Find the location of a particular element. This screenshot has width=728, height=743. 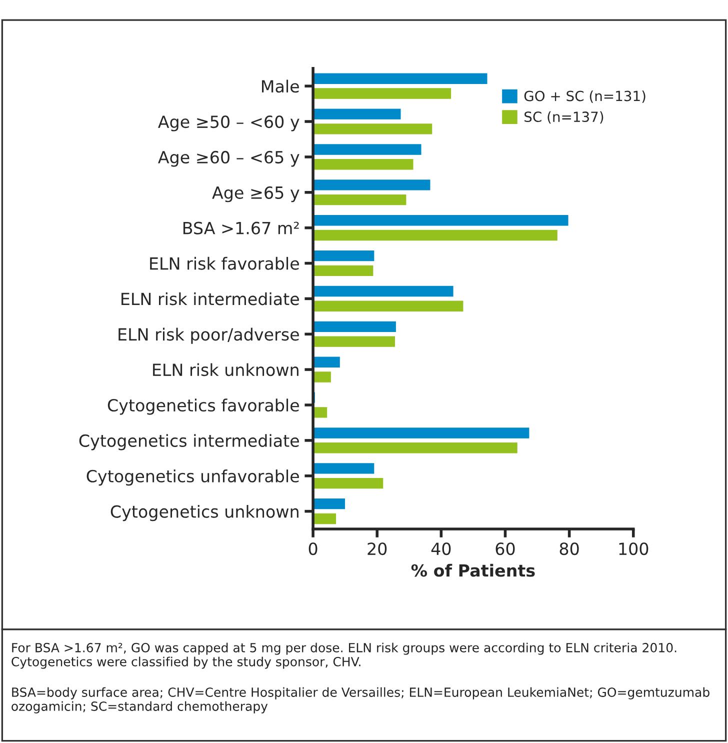

y-tick-label: Age ≥65 y is located at coordinates (256, 194).